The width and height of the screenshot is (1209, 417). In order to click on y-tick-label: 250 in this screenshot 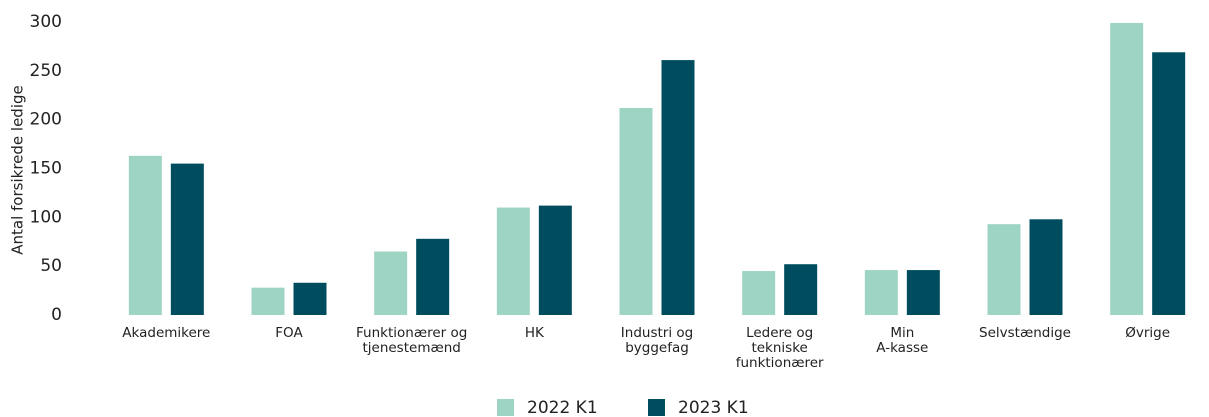, I will do `click(46, 71)`.